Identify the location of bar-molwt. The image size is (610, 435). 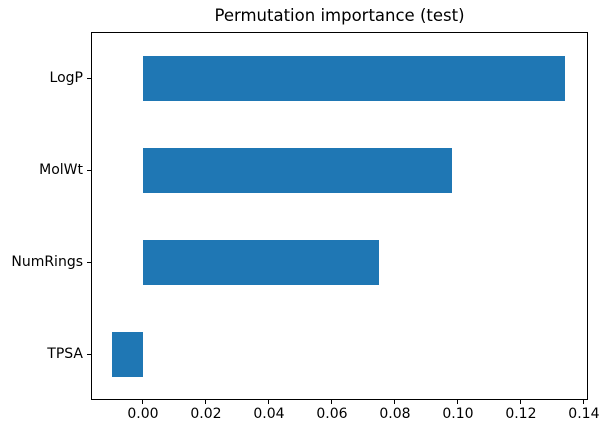
(297, 170).